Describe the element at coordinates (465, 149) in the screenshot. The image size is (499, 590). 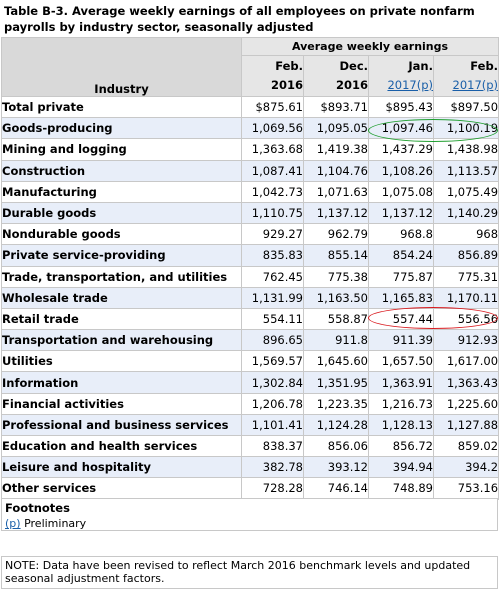
I see `earnings-value: 1,438.98` at that location.